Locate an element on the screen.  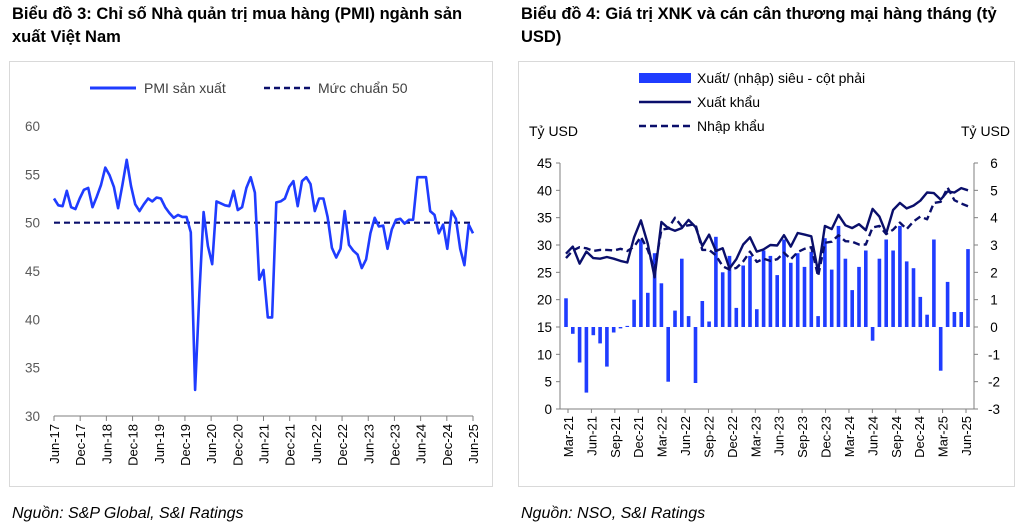
right-y-tick-label: -3 is located at coordinates (994, 409).